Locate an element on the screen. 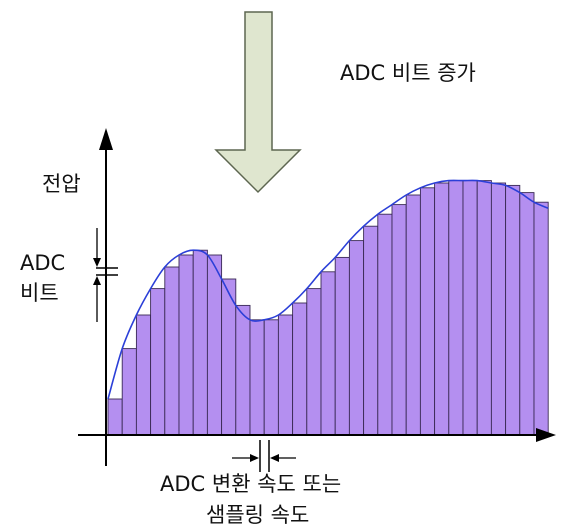 The width and height of the screenshot is (565, 531). y-axis-arrowhead-icon is located at coordinates (106, 139).